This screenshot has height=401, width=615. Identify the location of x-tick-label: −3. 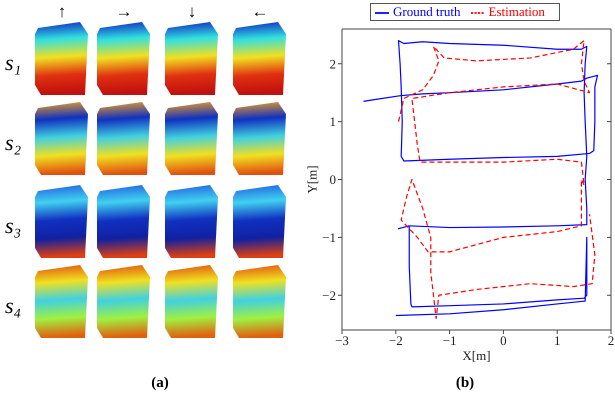
(342, 340).